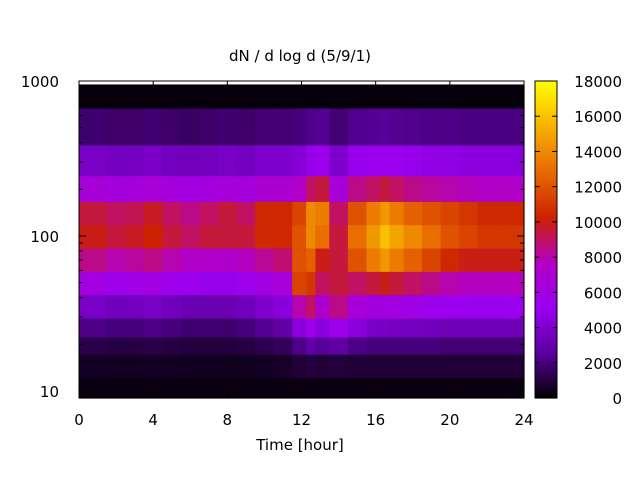 The image size is (640, 480). What do you see at coordinates (44, 237) in the screenshot?
I see `y-tick-label: 100` at bounding box center [44, 237].